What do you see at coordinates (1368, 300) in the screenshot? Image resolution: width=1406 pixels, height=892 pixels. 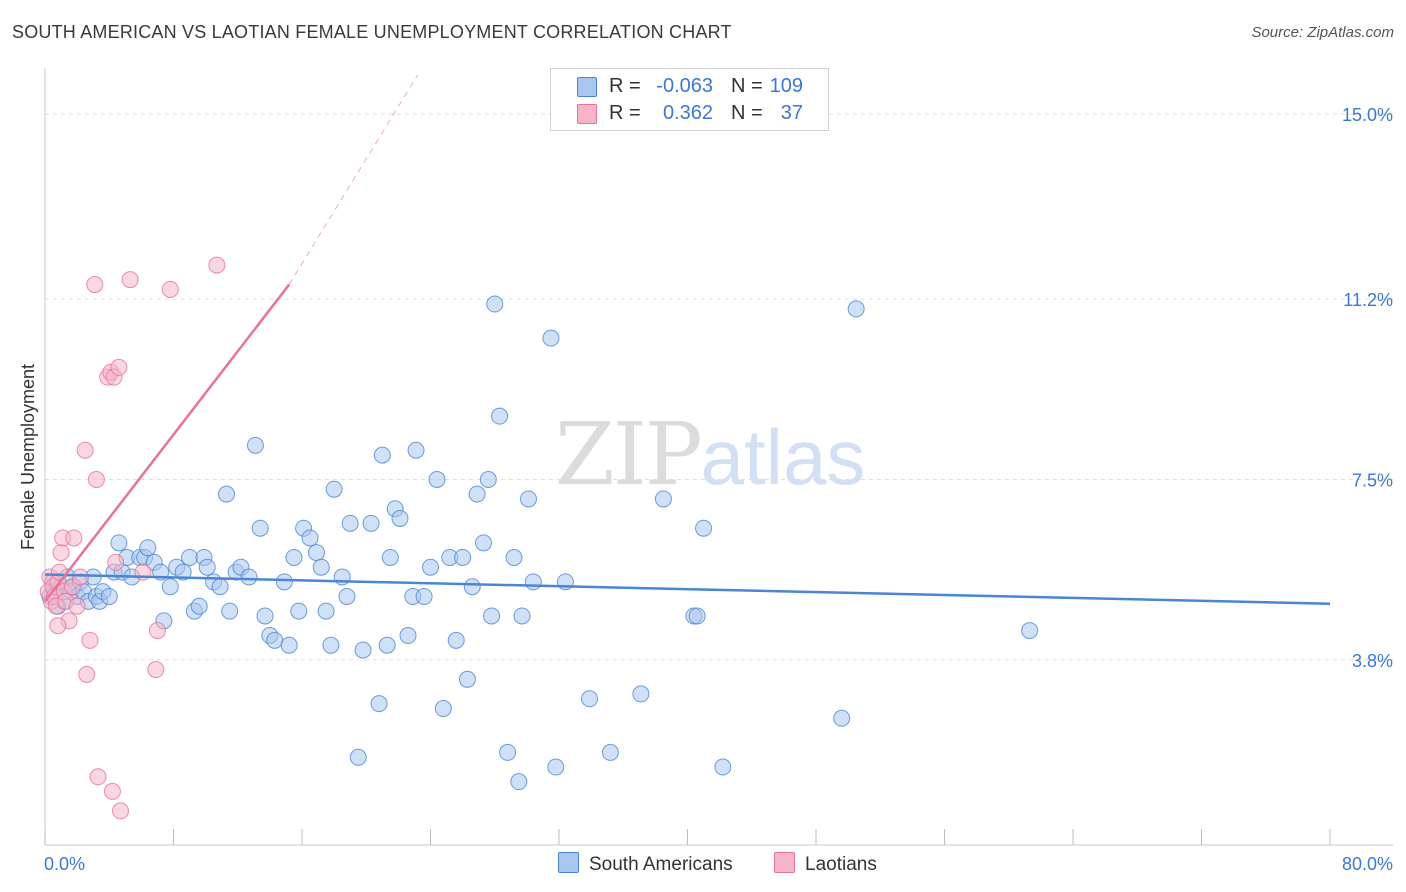 I see `y-tick-label: 11.2%` at bounding box center [1368, 300].